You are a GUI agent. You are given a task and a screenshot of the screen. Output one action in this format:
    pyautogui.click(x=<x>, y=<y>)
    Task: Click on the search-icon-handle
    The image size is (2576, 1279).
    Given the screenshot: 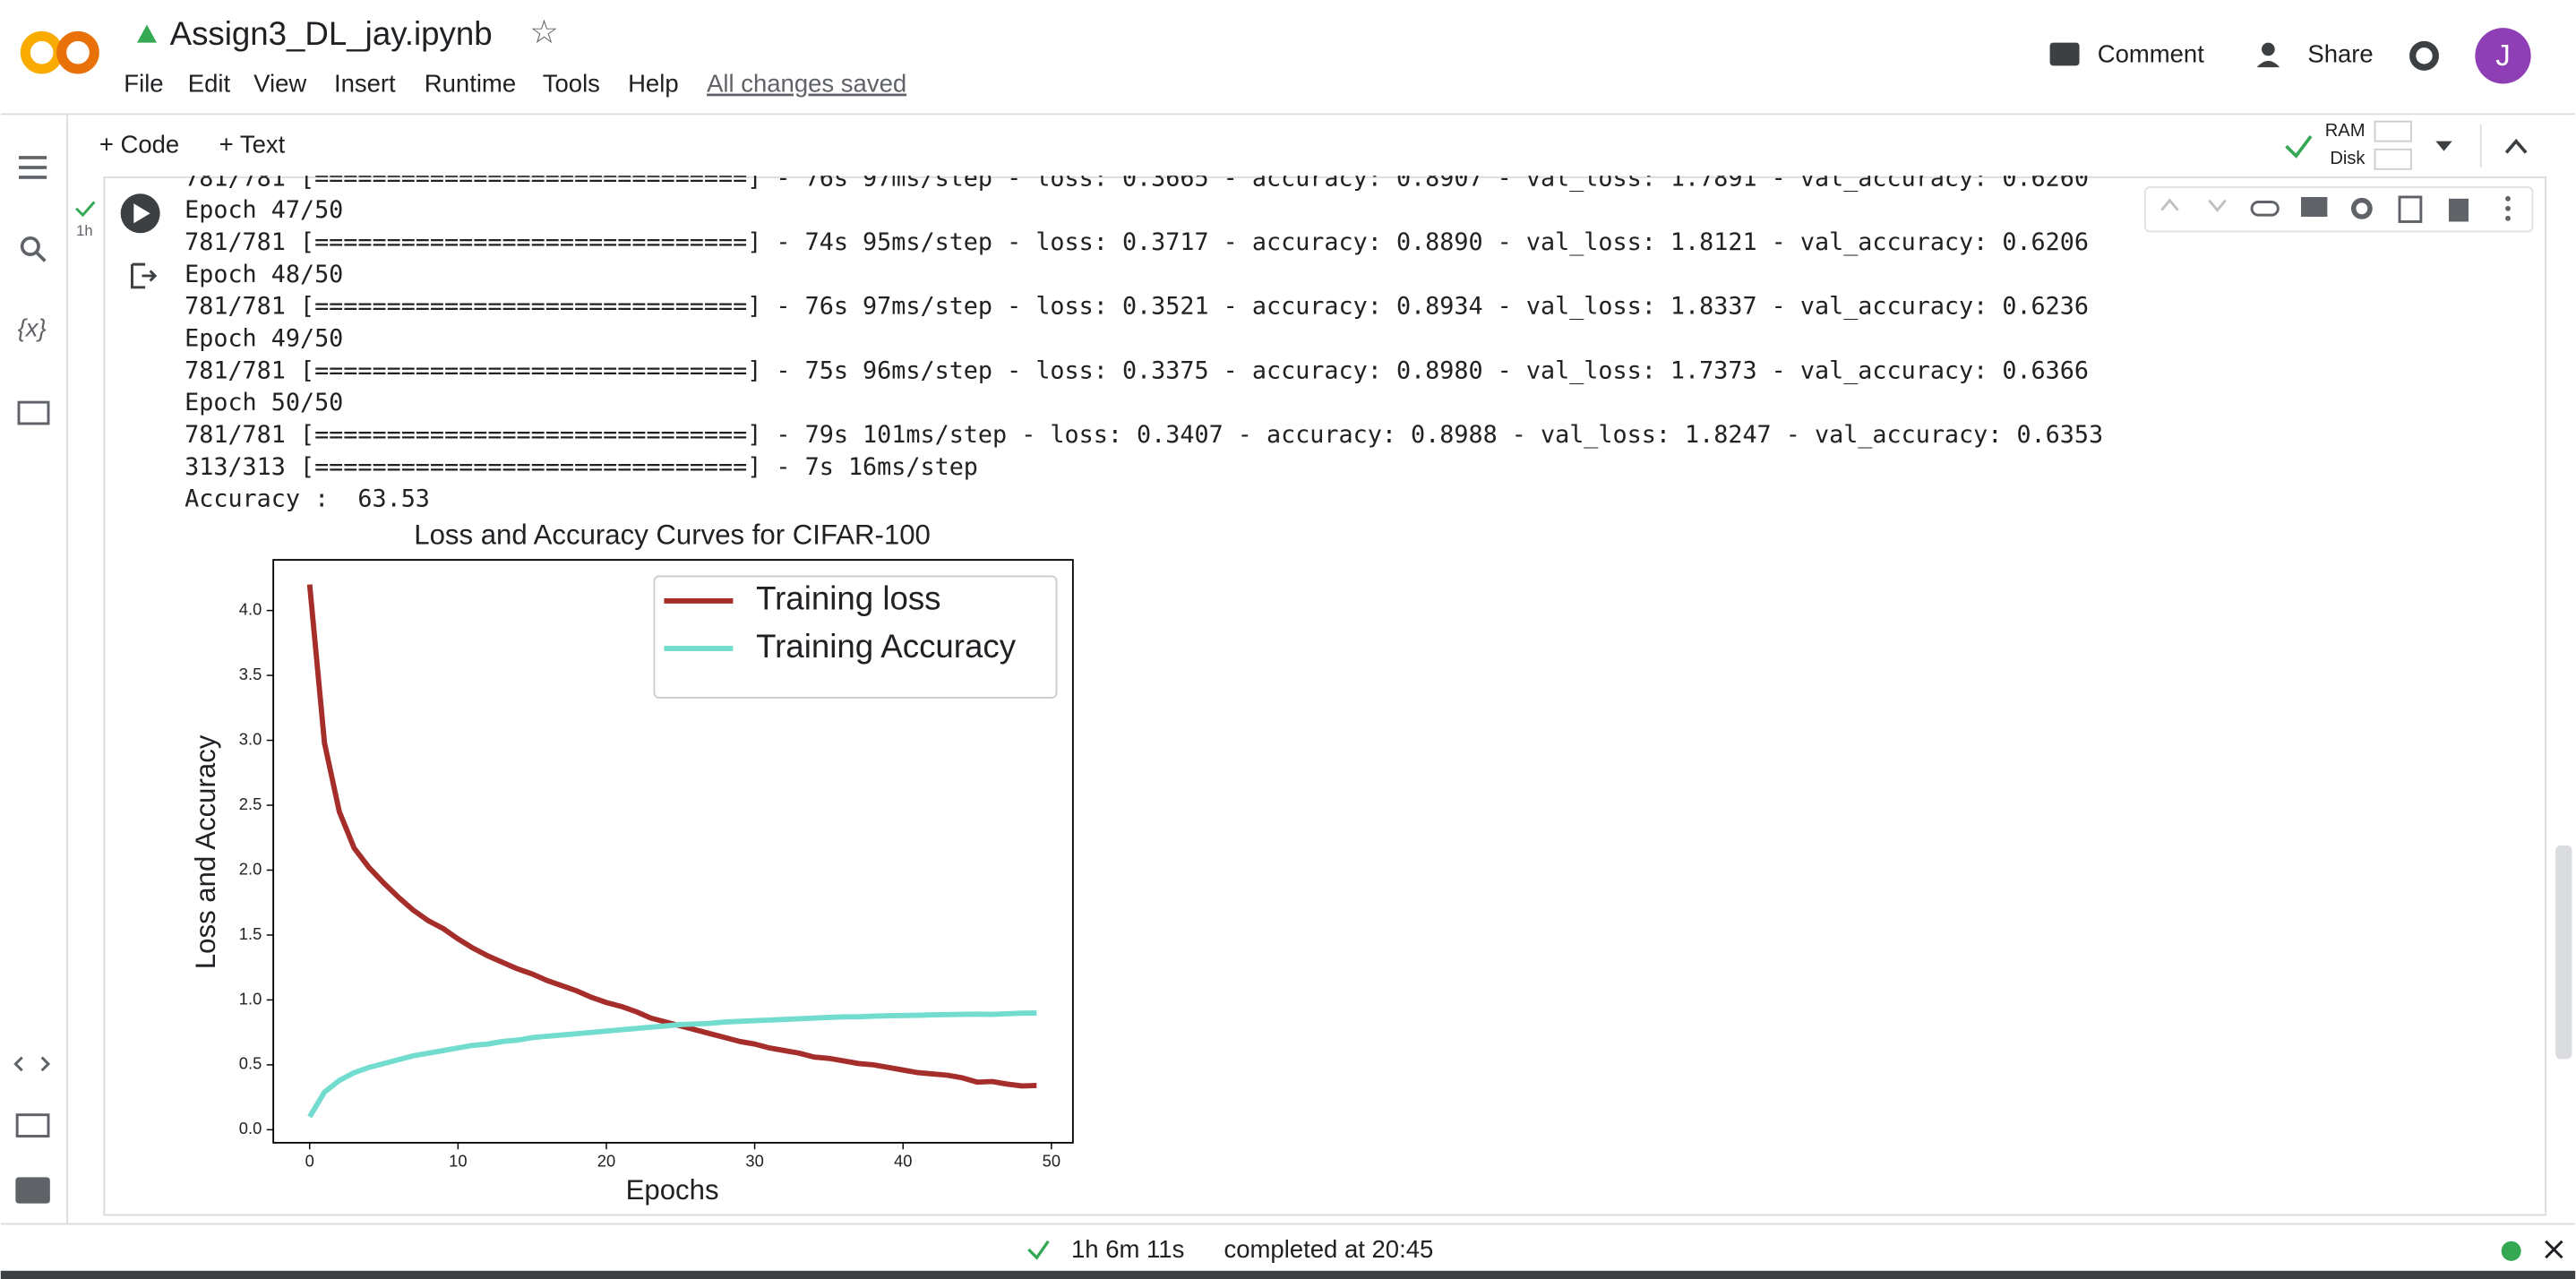 What is the action you would take?
    pyautogui.click(x=41, y=257)
    